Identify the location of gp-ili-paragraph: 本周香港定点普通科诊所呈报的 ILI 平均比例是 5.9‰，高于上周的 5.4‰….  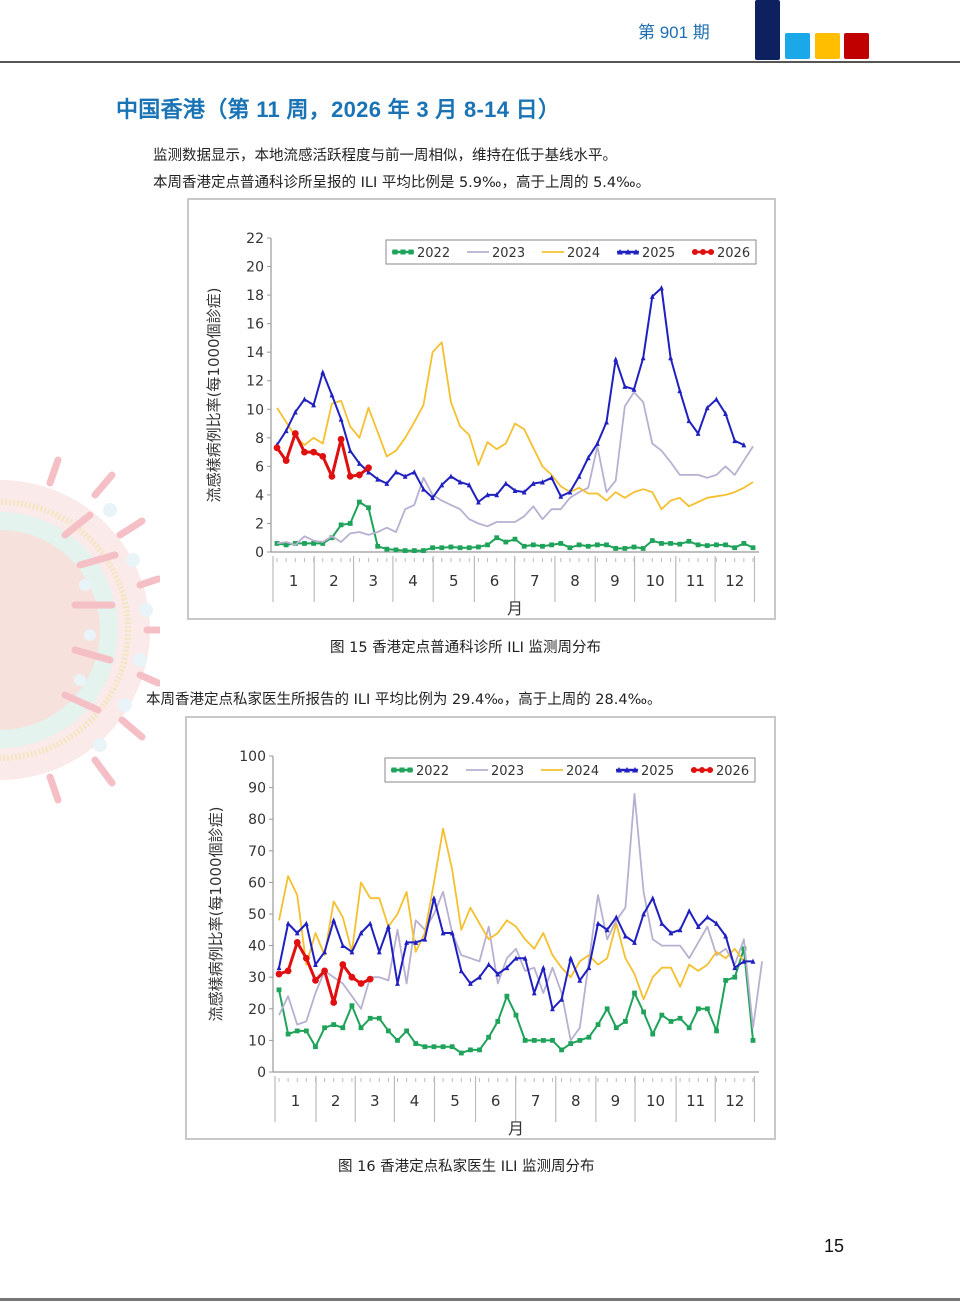
(402, 183).